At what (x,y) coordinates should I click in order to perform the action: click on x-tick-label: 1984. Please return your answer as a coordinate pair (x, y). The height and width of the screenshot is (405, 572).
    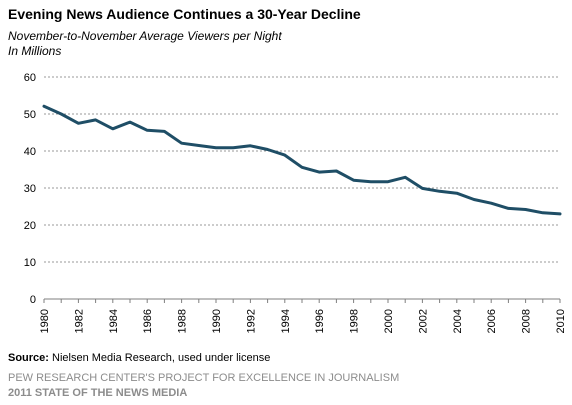
    Looking at the image, I should click on (114, 321).